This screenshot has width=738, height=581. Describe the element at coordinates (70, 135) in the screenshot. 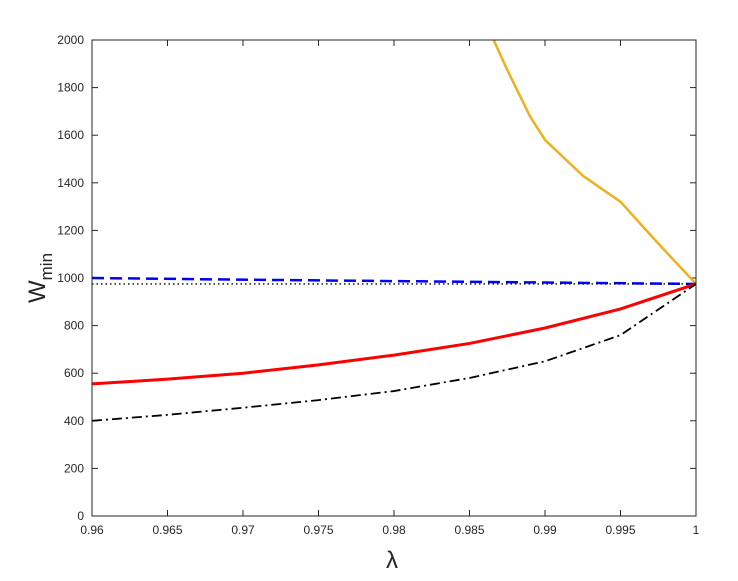

I see `y-tick-label: 1600` at that location.